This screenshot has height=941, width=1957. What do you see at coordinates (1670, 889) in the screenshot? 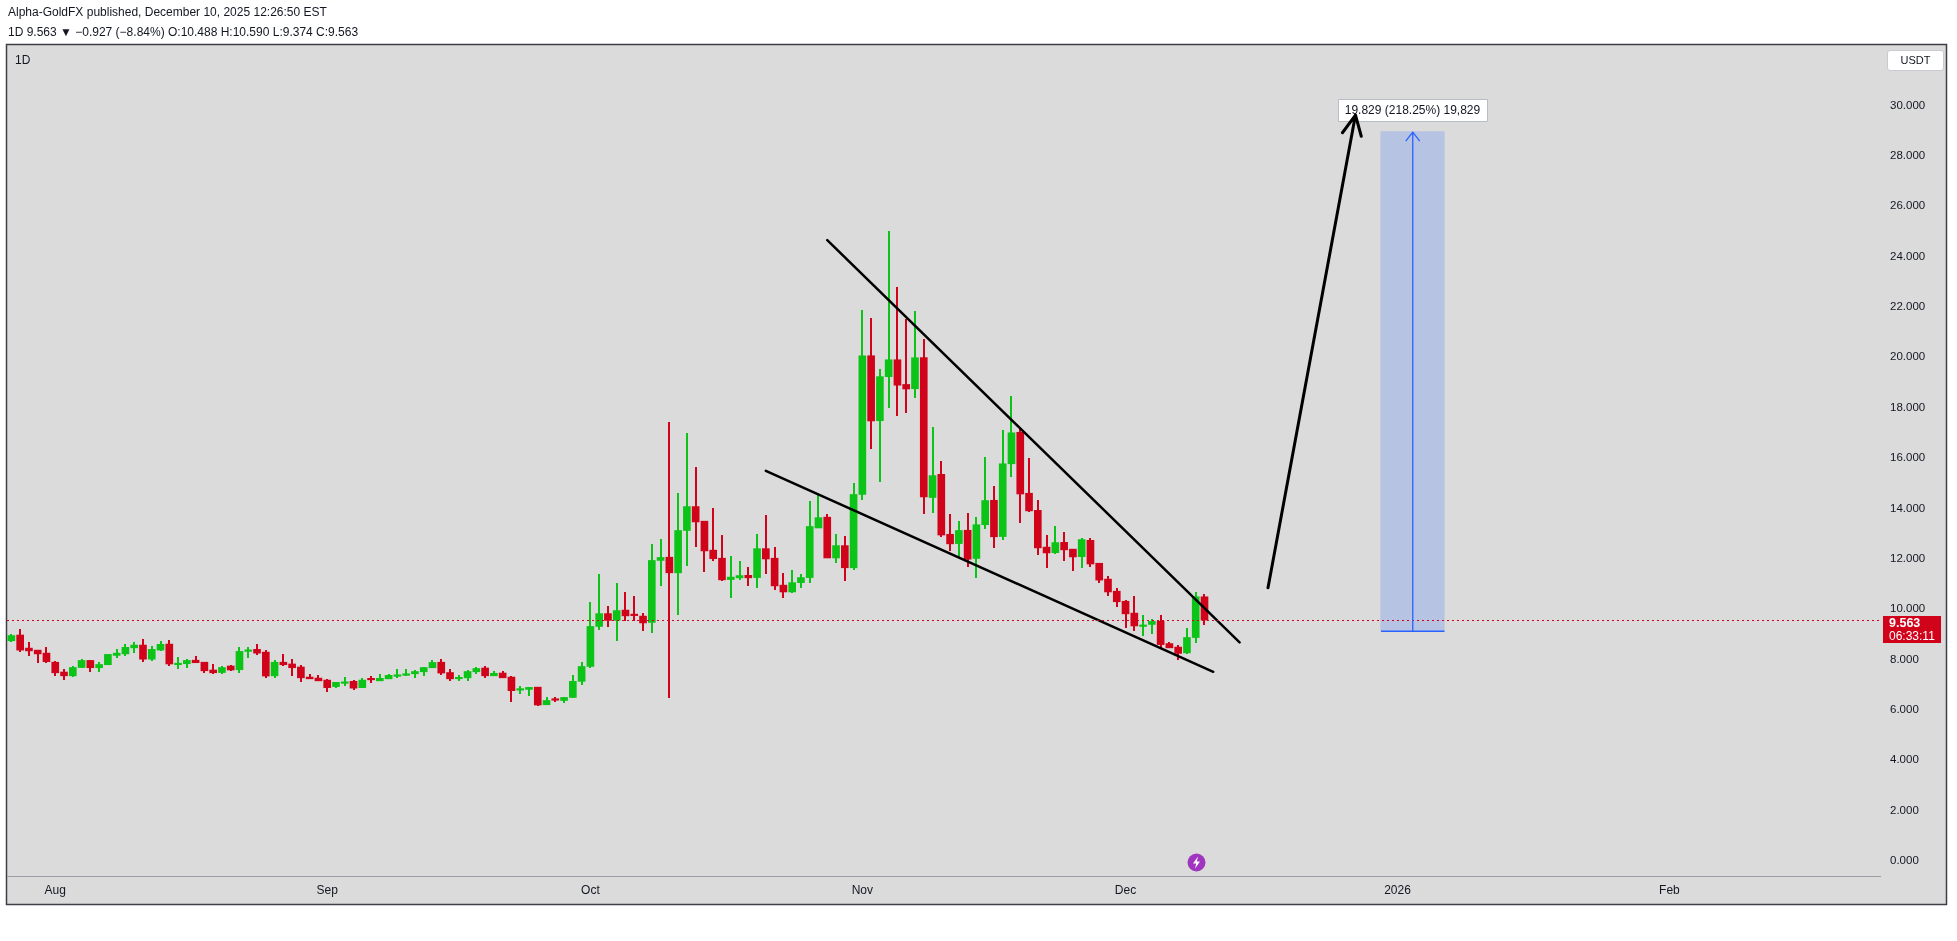
I see `x-tick-label: Feb` at bounding box center [1670, 889].